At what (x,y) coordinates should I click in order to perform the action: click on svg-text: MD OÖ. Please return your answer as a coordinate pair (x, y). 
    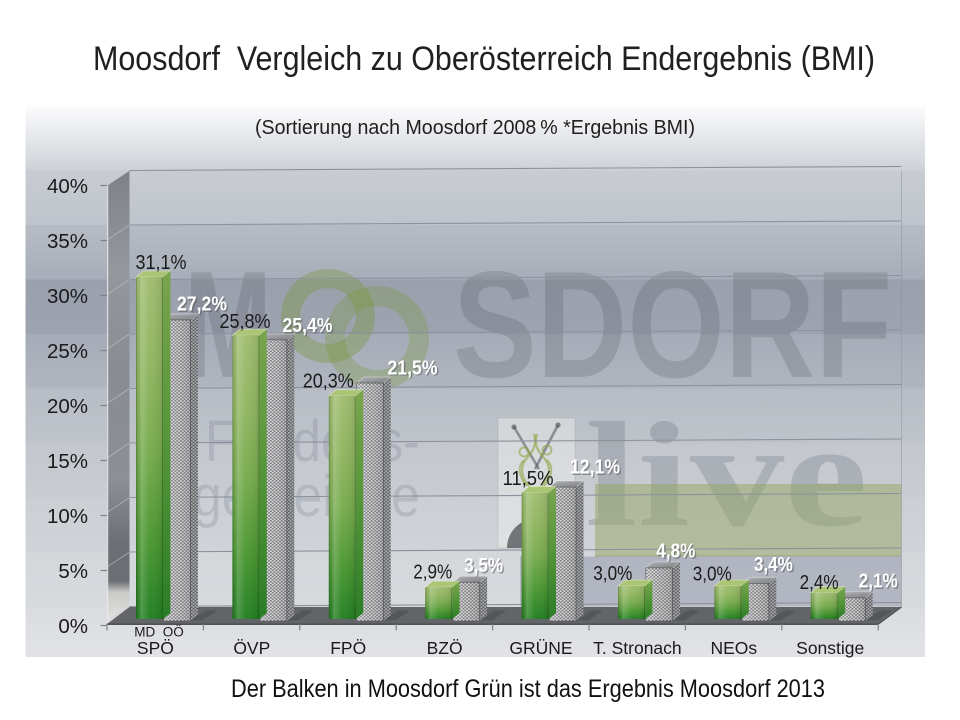
    Looking at the image, I should click on (159, 632).